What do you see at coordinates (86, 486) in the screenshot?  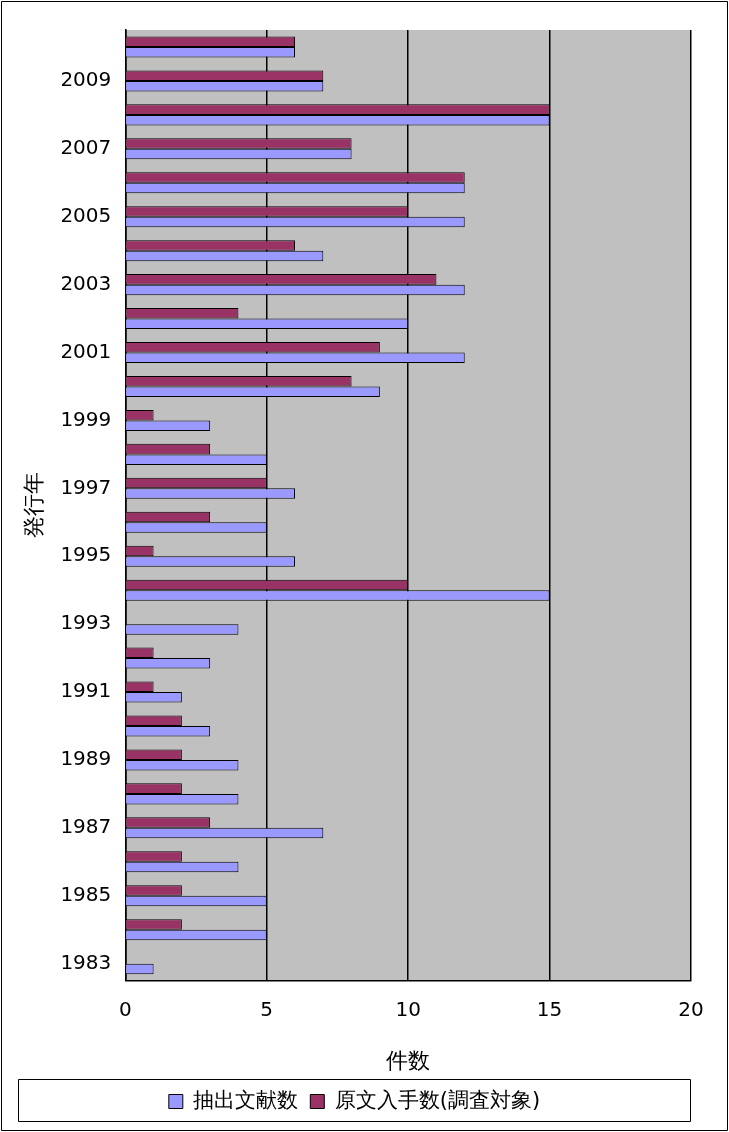 I see `y-tick-label: 1997` at bounding box center [86, 486].